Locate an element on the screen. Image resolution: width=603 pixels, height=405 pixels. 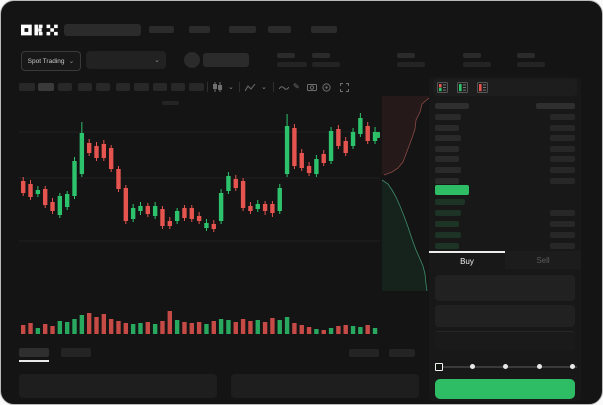
search-input is located at coordinates (102, 30).